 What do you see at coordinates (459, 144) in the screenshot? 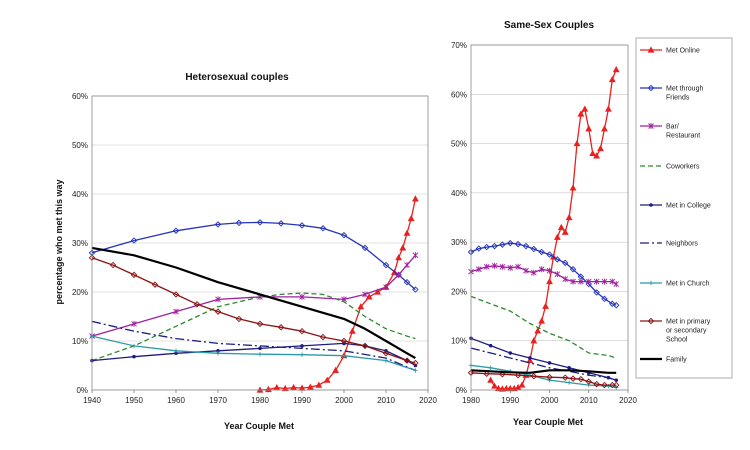
I see `y-tick-label: 50%` at bounding box center [459, 144].